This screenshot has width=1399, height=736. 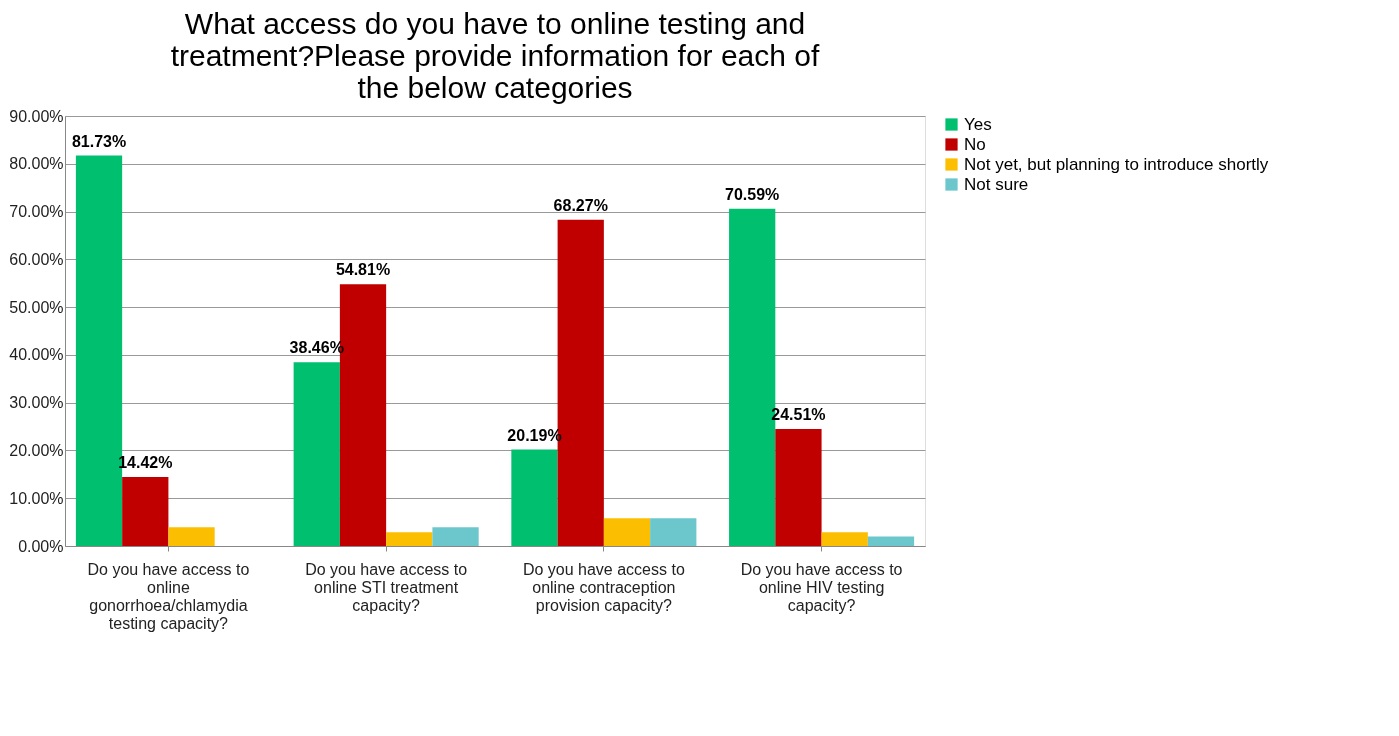 I want to click on x-tick-label: Do you have access to online HIV testing capacity?, so click(x=821, y=587).